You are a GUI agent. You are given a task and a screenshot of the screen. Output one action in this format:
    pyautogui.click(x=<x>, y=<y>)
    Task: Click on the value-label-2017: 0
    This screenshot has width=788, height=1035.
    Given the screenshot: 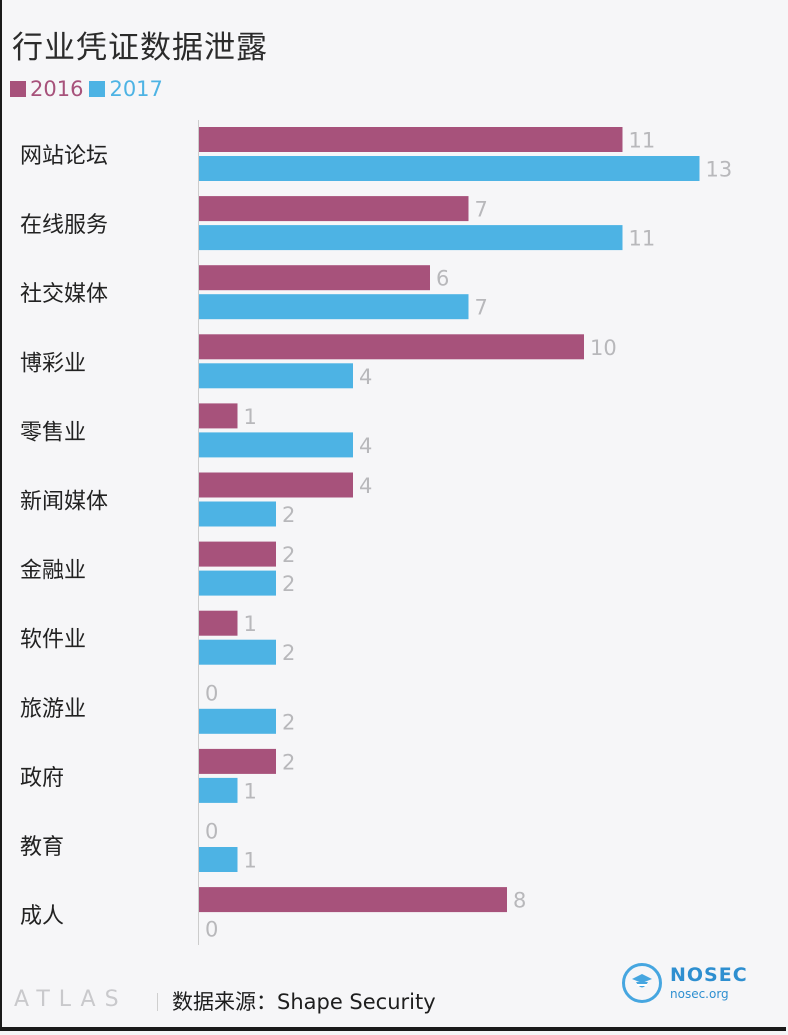 What is the action you would take?
    pyautogui.click(x=211, y=930)
    